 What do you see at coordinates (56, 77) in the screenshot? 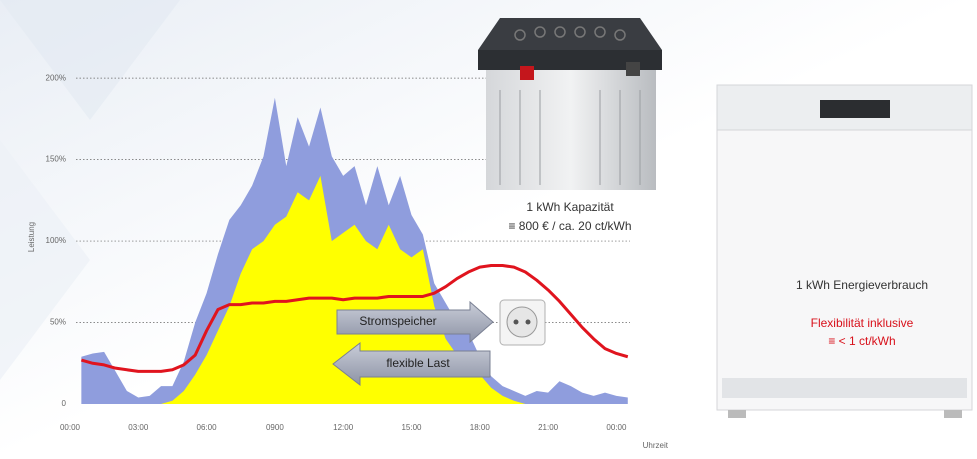
I see `y-tick-label: 200%` at bounding box center [56, 77].